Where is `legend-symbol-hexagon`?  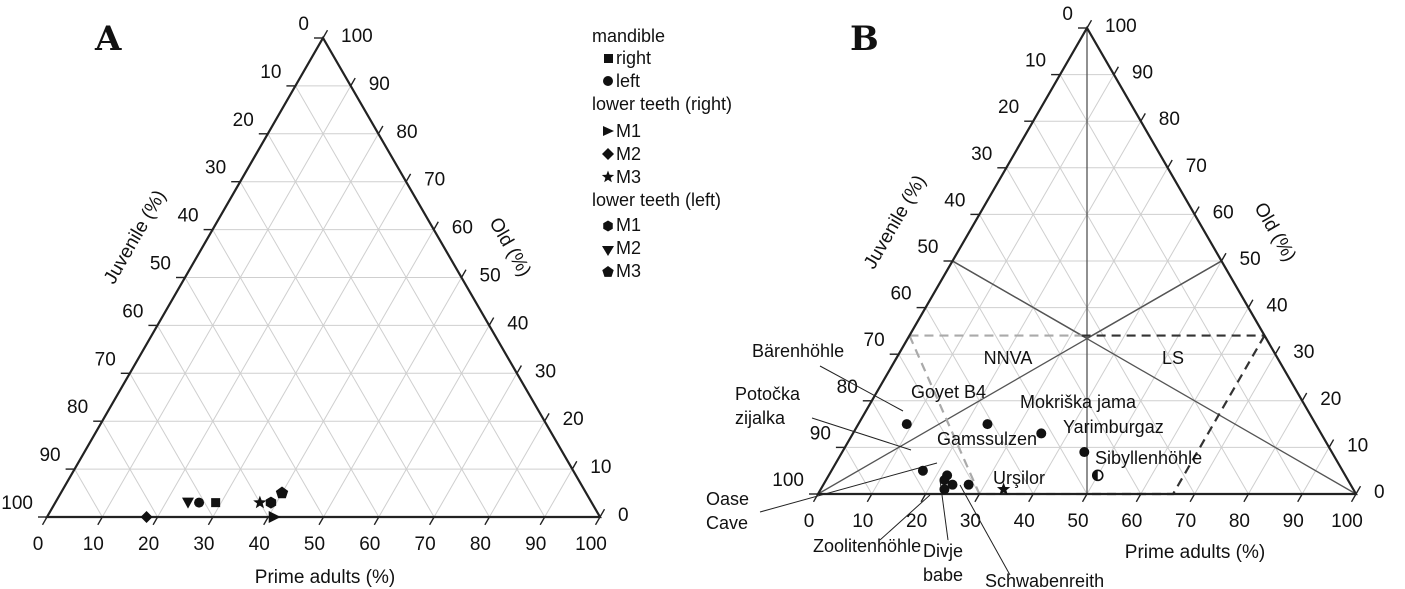 legend-symbol-hexagon is located at coordinates (608, 226).